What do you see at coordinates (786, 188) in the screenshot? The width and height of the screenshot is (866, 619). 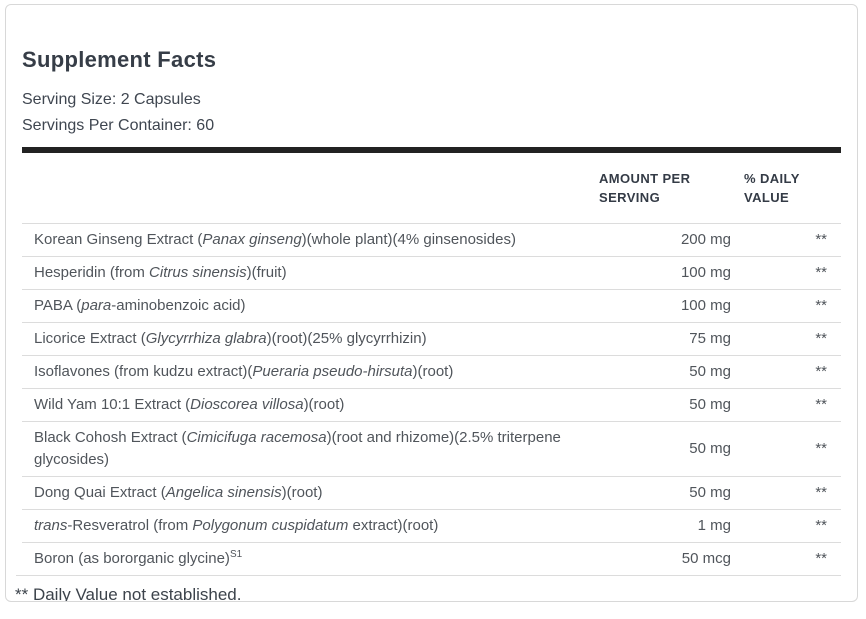 I see `column-header-daily-value: % DAILY VALUE` at bounding box center [786, 188].